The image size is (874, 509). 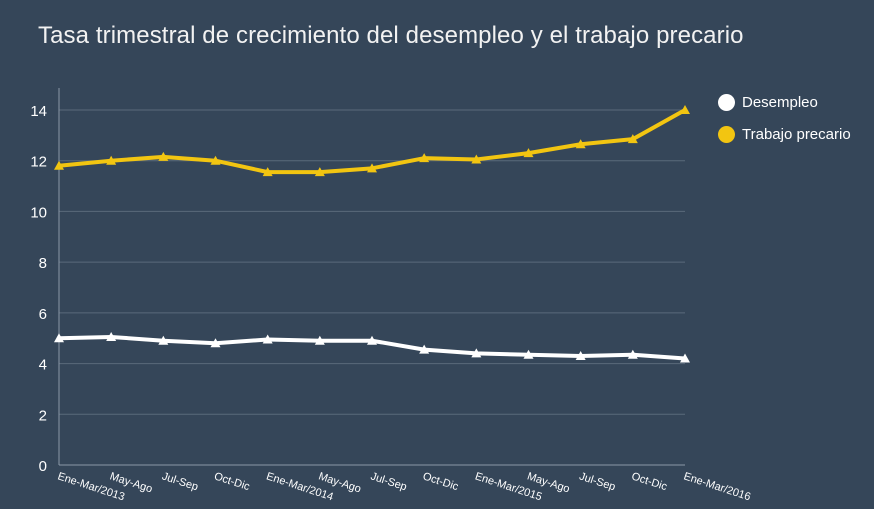 I want to click on series-line-precario, so click(x=372, y=141).